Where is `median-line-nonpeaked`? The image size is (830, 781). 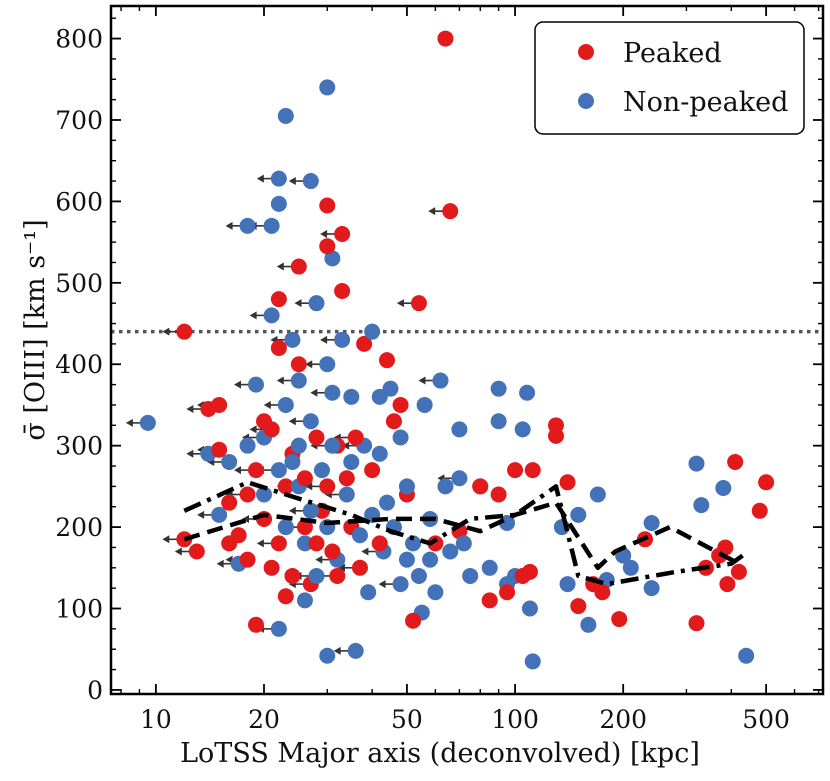
median-line-nonpeaked is located at coordinates (463, 533).